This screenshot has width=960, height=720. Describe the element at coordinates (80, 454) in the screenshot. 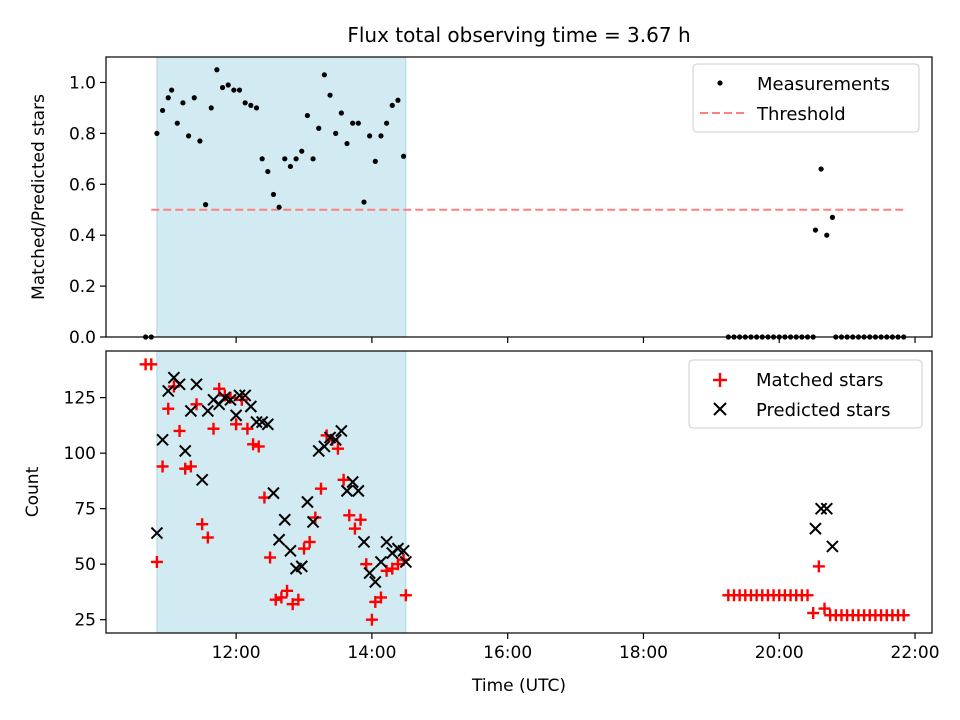

I see `y-tick-label: 100` at that location.